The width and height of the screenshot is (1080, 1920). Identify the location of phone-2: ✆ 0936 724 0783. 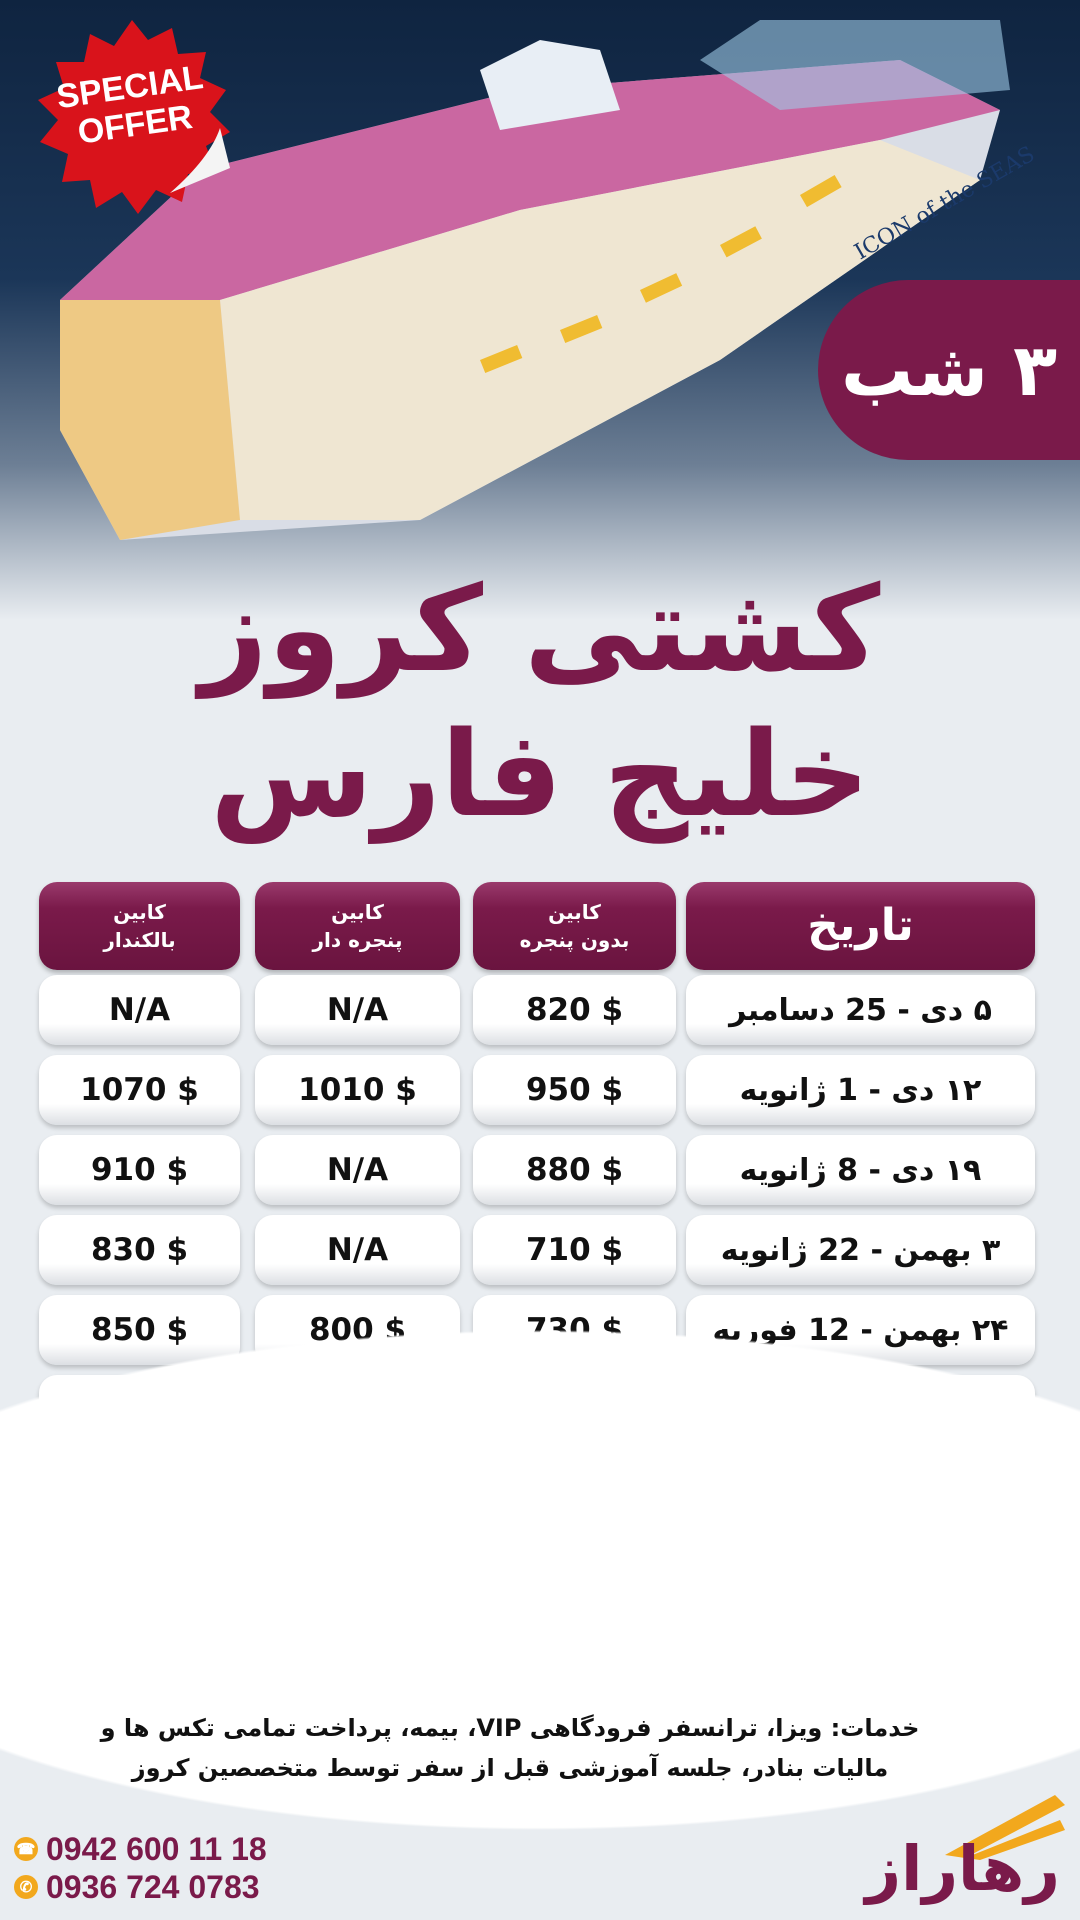
(140, 1887).